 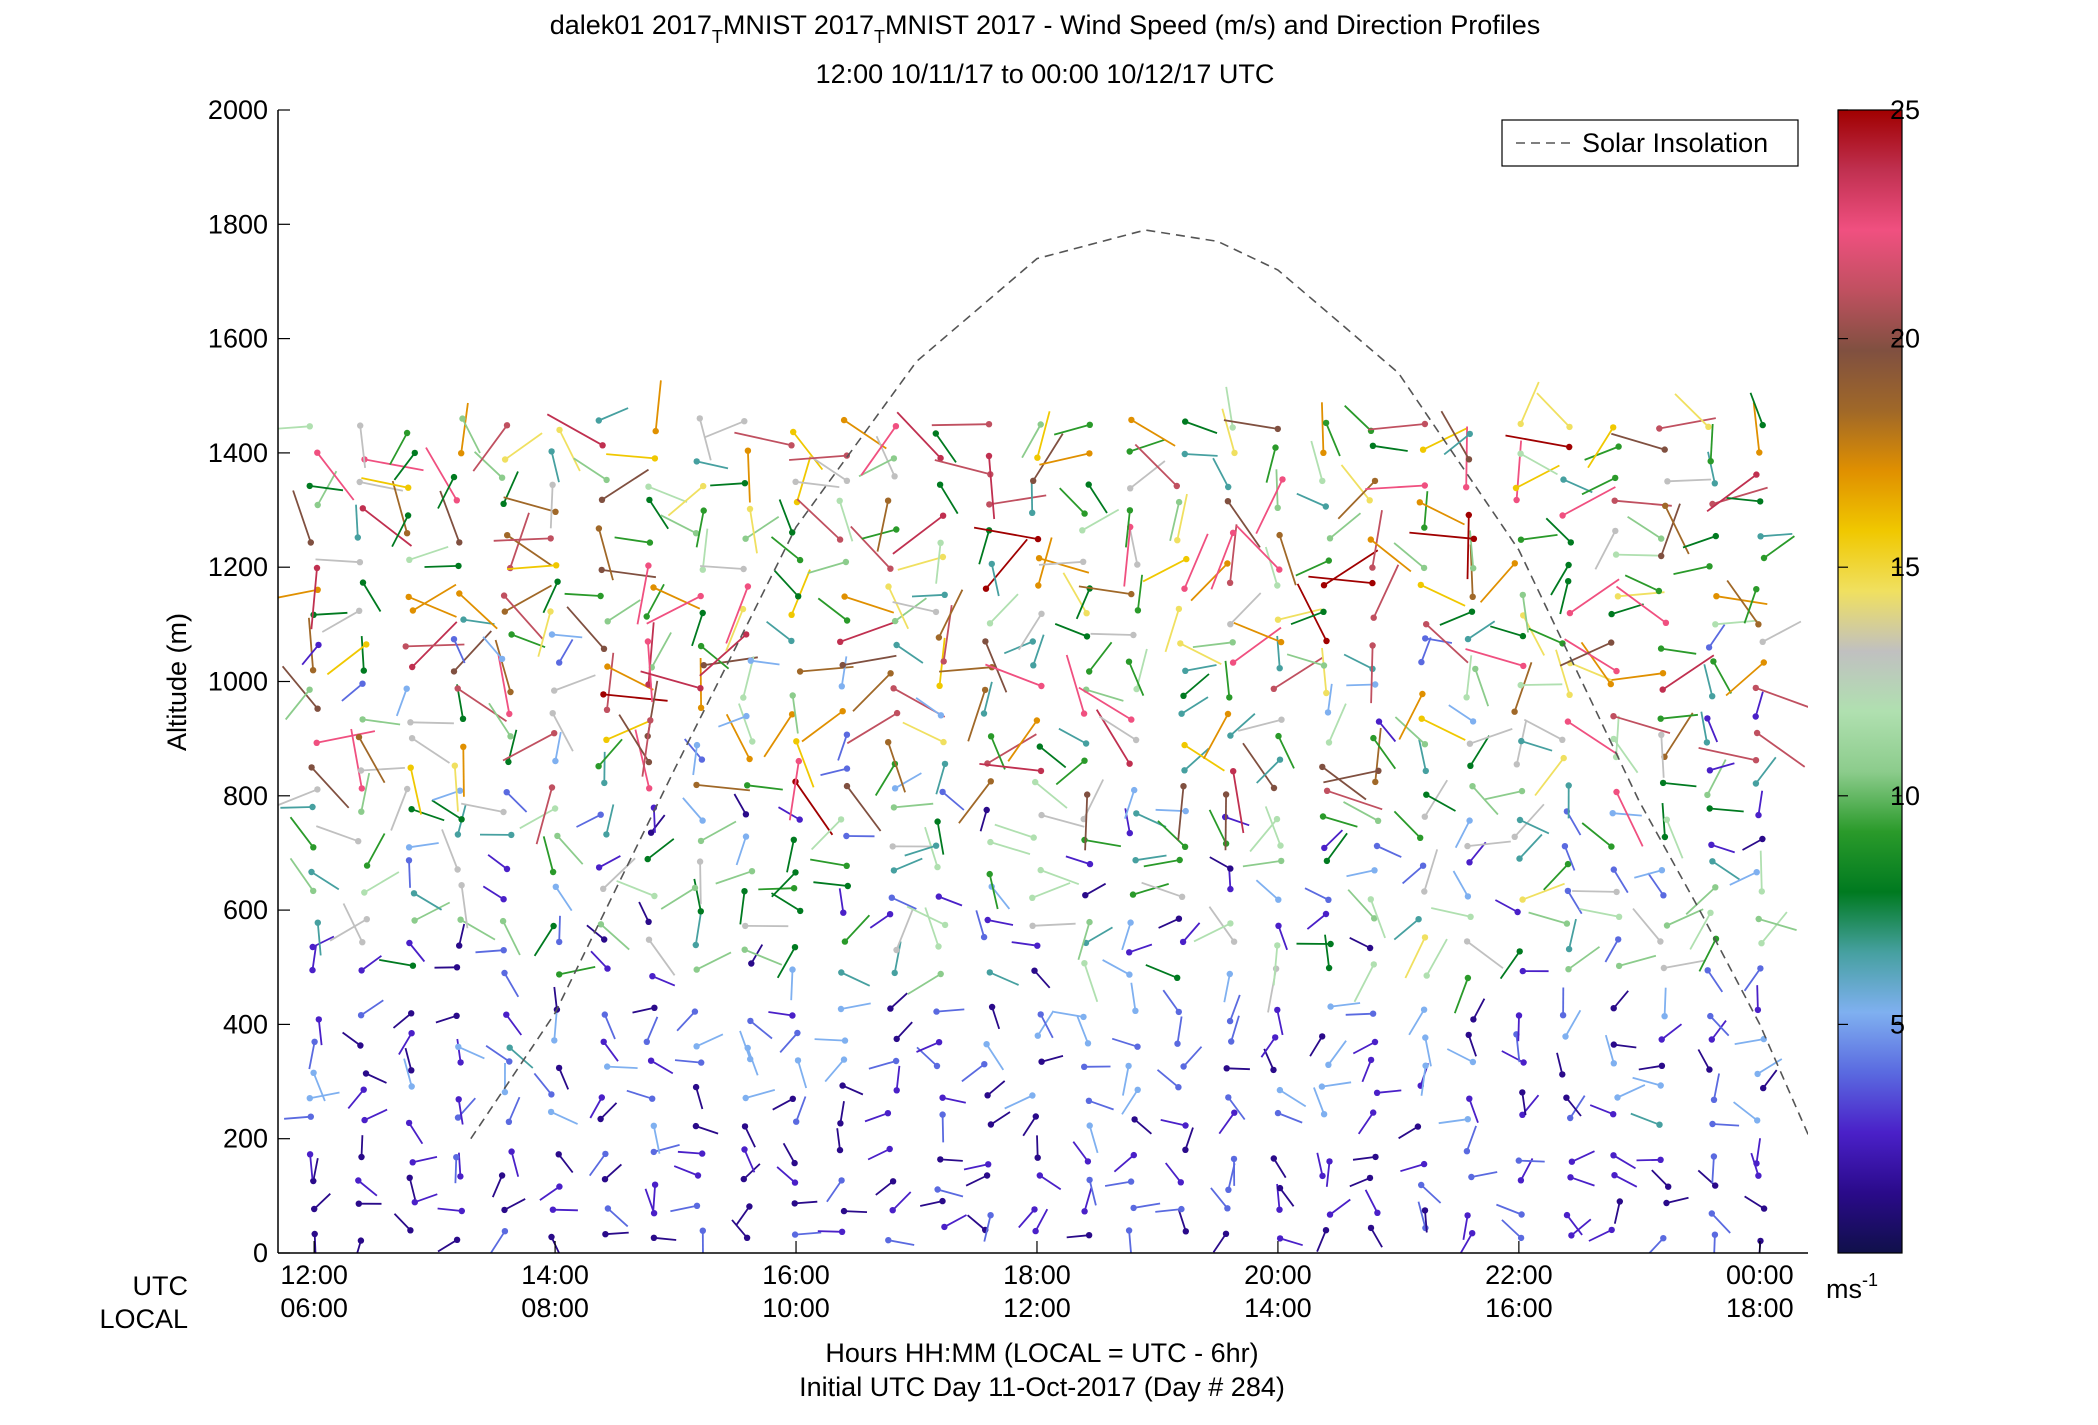 I want to click on x-axis-label-day: Initial UTC Day 11-Oct-2017 (Day # 284), so click(x=1042, y=1387).